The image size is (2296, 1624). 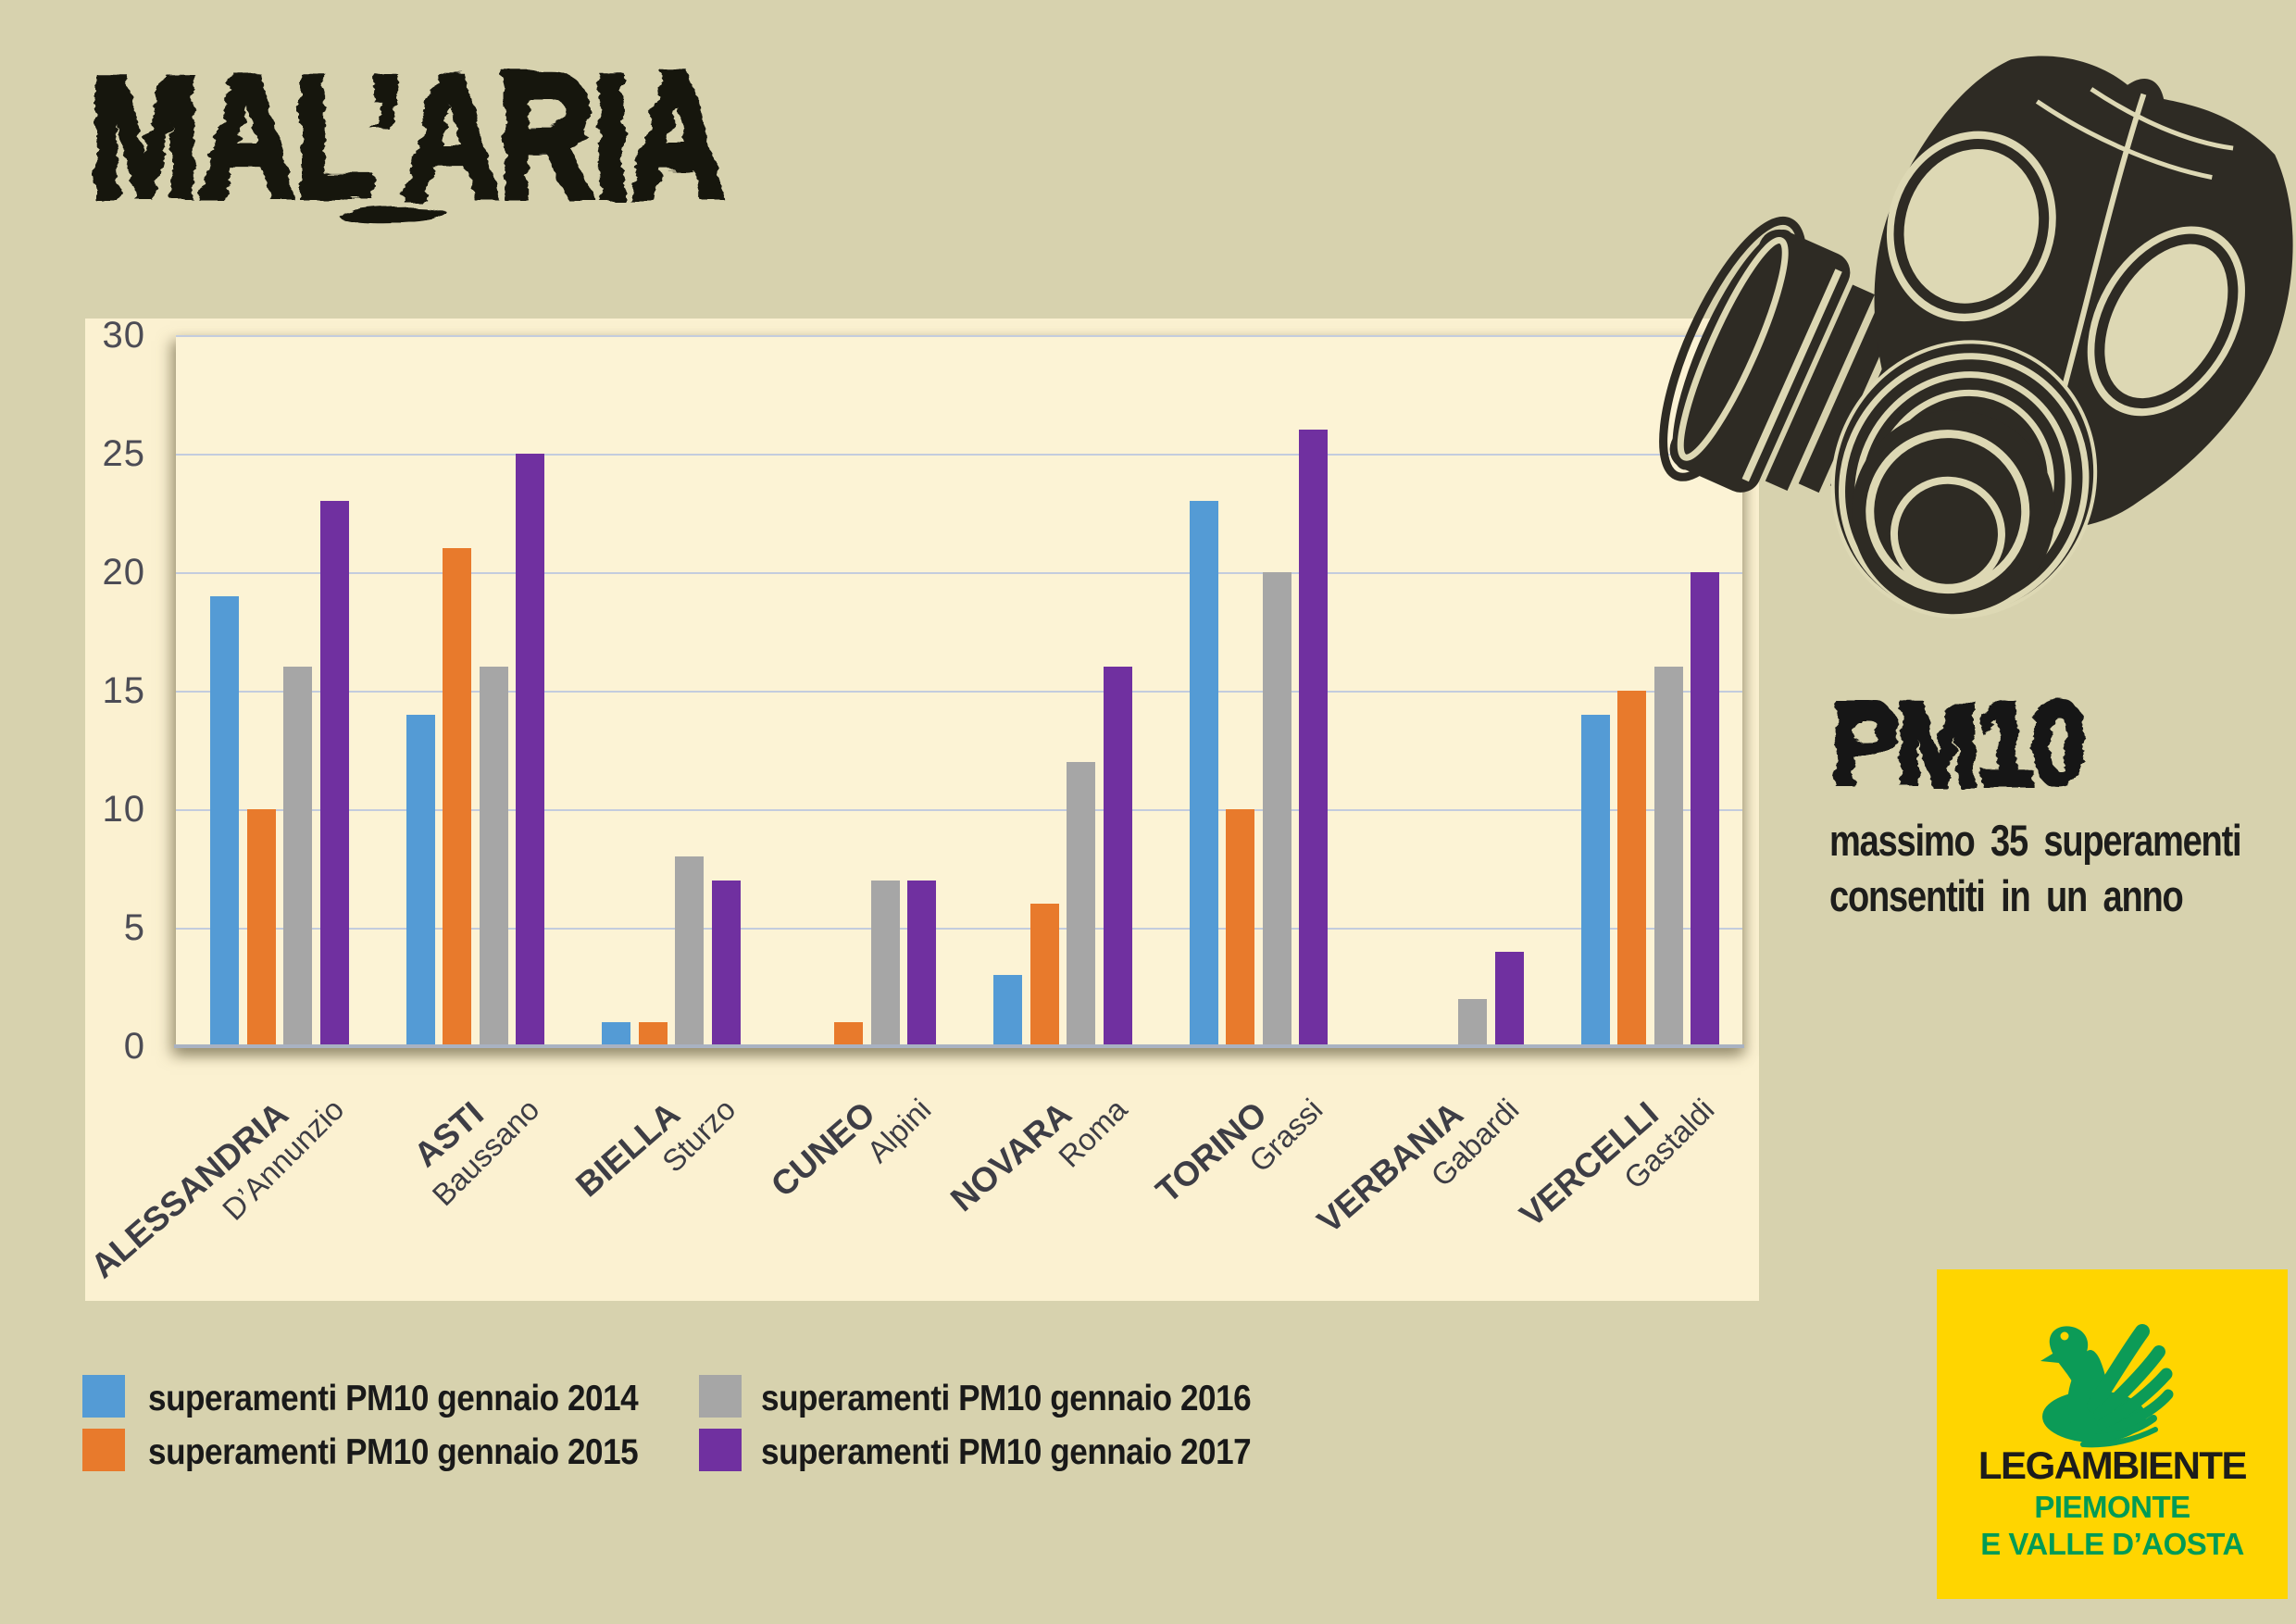 I want to click on svg-text: MAL’ARIA, so click(x=406, y=136).